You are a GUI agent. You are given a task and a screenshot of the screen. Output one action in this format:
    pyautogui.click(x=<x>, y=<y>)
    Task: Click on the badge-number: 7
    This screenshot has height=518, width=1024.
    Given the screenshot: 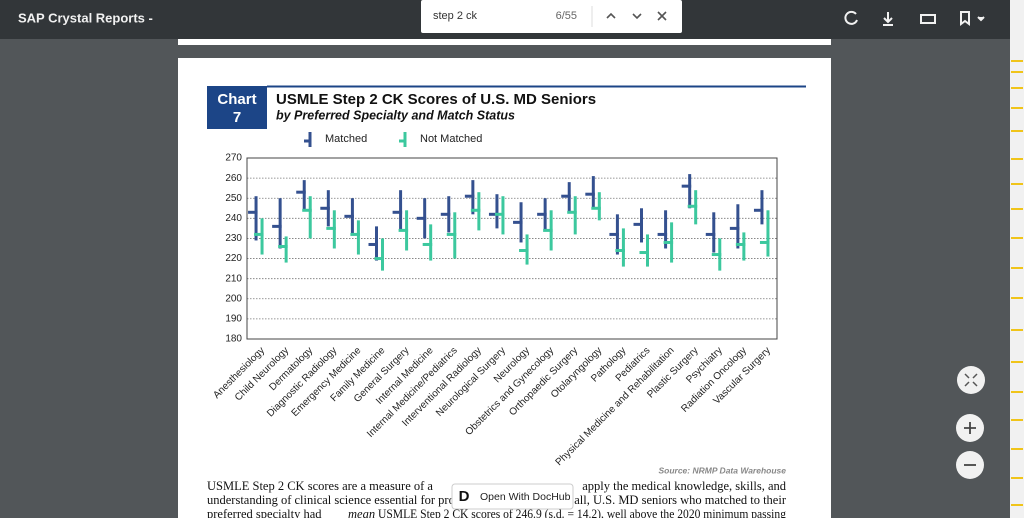 What is the action you would take?
    pyautogui.click(x=237, y=117)
    